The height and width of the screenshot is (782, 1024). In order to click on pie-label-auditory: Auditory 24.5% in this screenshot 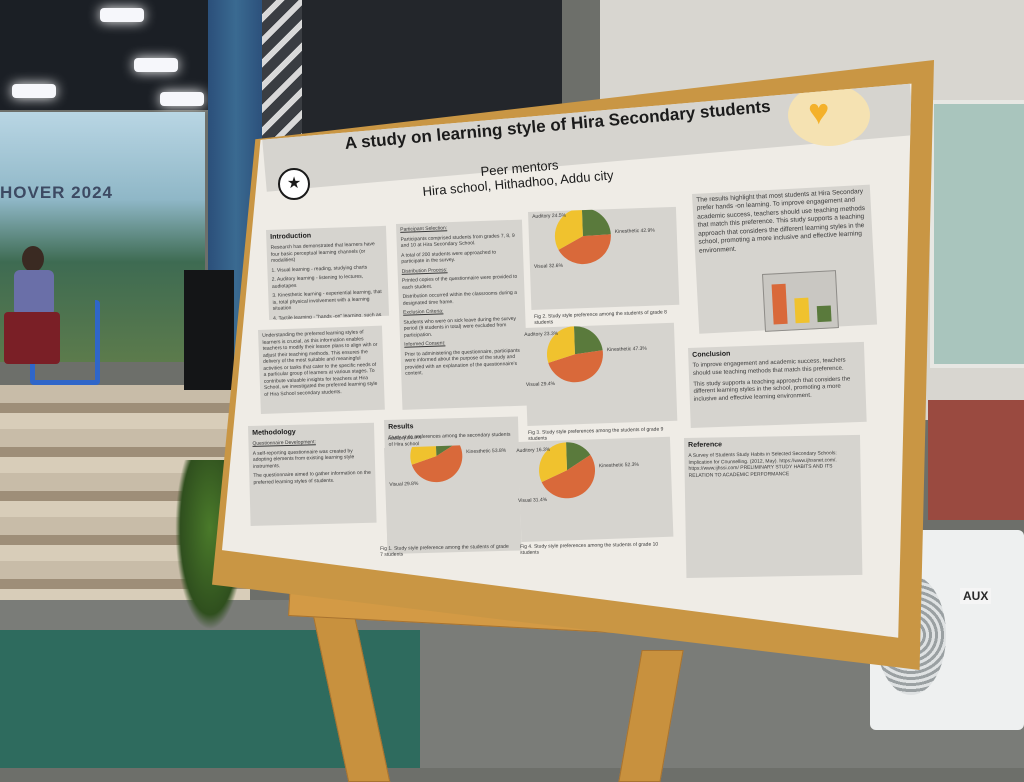, I will do `click(549, 216)`.